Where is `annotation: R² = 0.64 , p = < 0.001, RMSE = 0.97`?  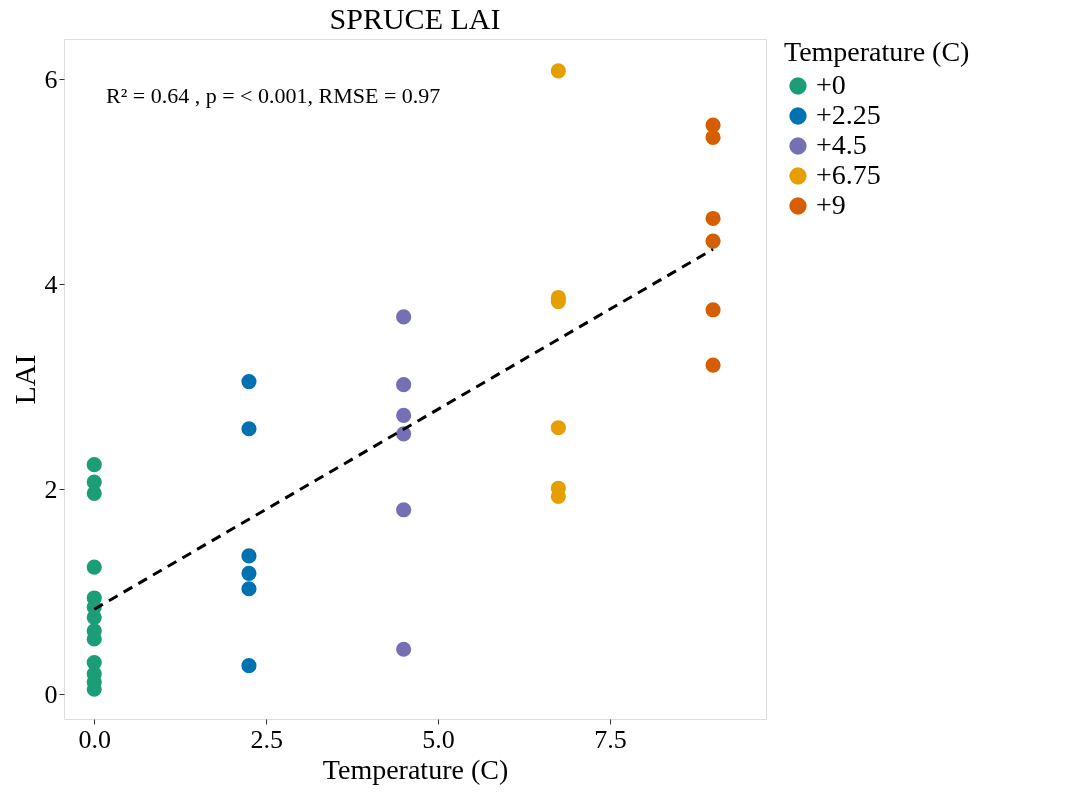
annotation: R² = 0.64 , p = < 0.001, RMSE = 0.97 is located at coordinates (273, 95).